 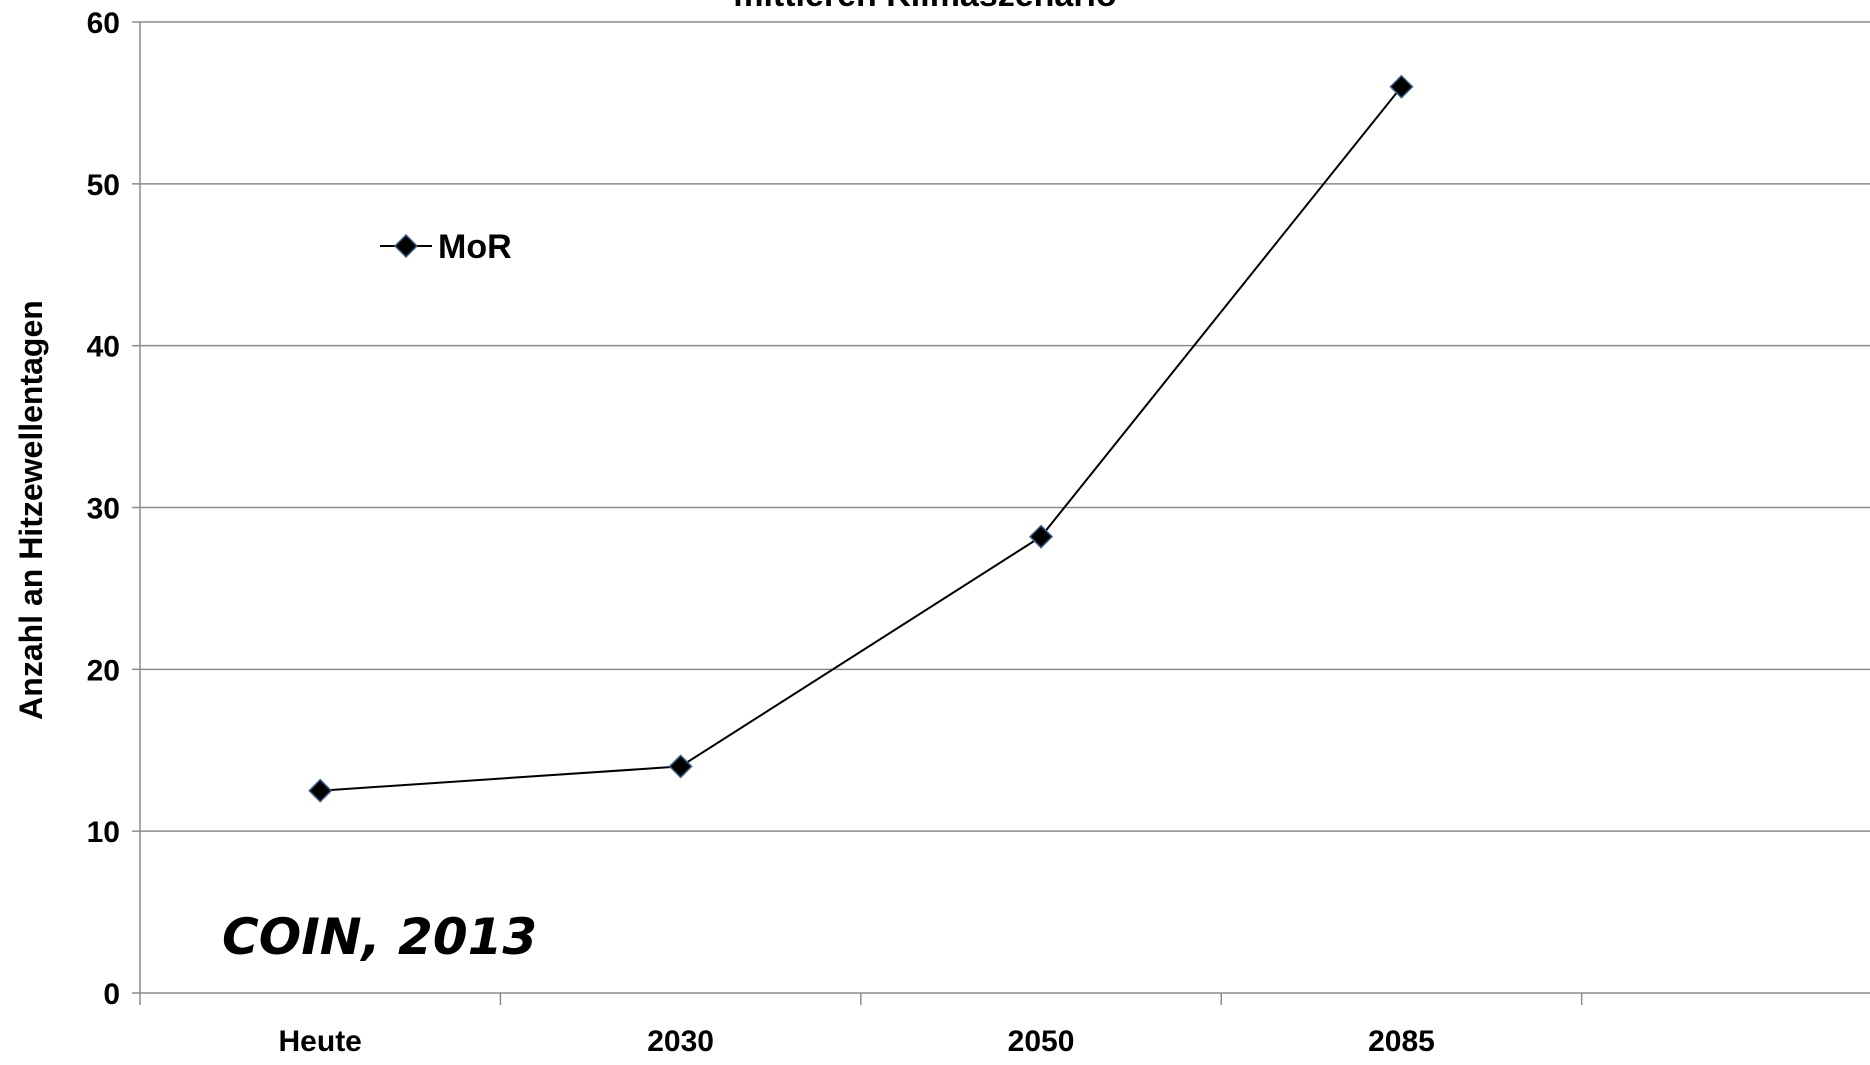 I want to click on legend: MoR, so click(x=446, y=247).